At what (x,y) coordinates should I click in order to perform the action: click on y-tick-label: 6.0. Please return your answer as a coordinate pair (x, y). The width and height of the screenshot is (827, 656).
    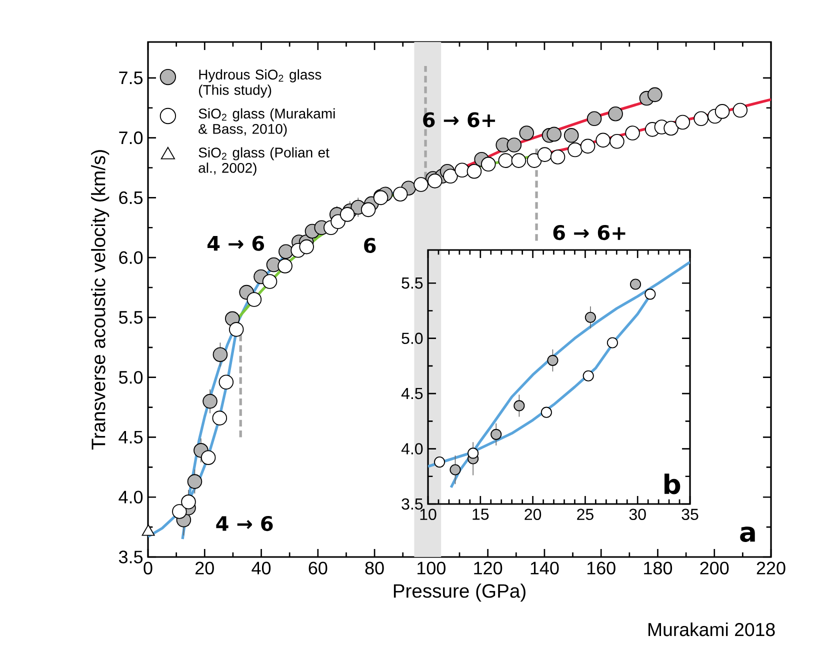
    Looking at the image, I should click on (131, 257).